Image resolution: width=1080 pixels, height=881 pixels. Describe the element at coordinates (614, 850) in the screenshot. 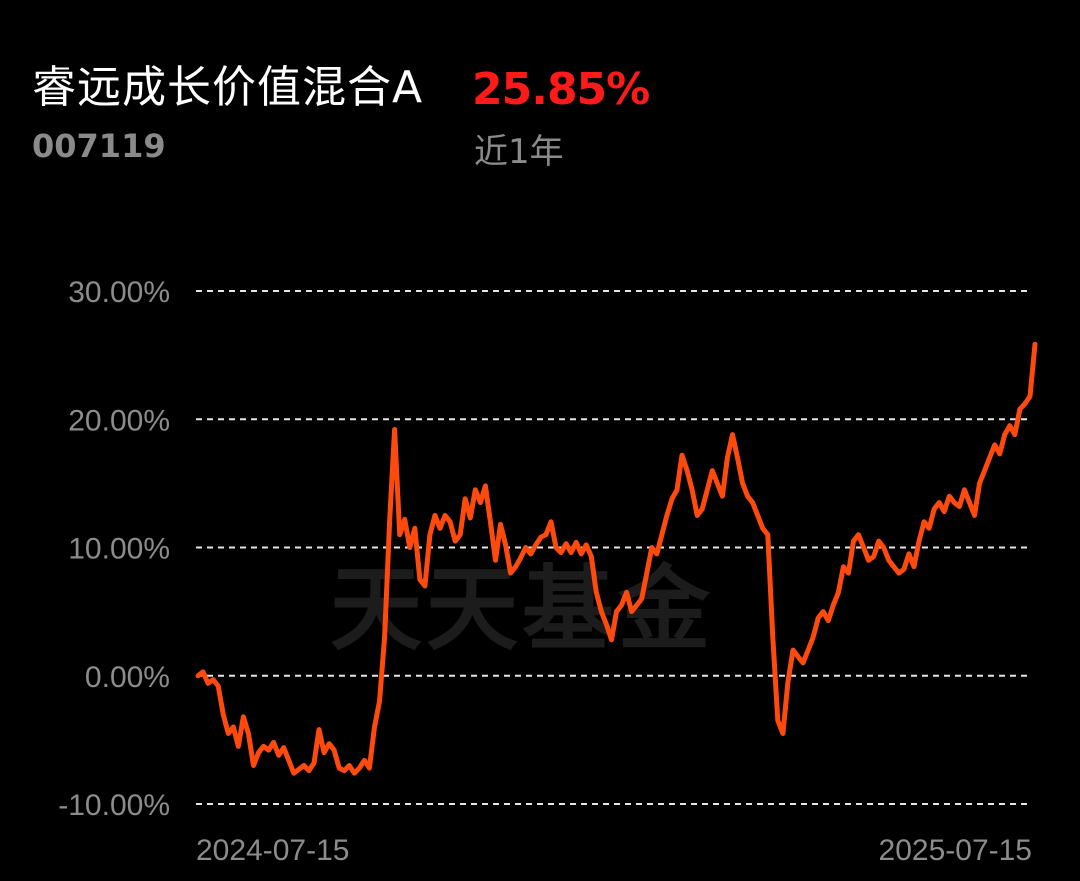

I see `x-axis-ticks: 2024-07-15 2025-07-15` at that location.